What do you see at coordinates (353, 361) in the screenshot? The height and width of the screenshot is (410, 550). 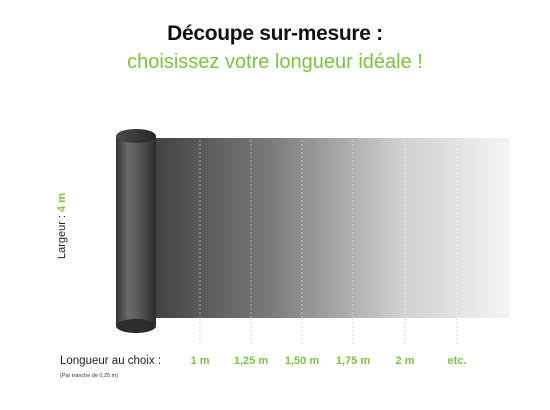 I see `length-option: 1,75 m` at bounding box center [353, 361].